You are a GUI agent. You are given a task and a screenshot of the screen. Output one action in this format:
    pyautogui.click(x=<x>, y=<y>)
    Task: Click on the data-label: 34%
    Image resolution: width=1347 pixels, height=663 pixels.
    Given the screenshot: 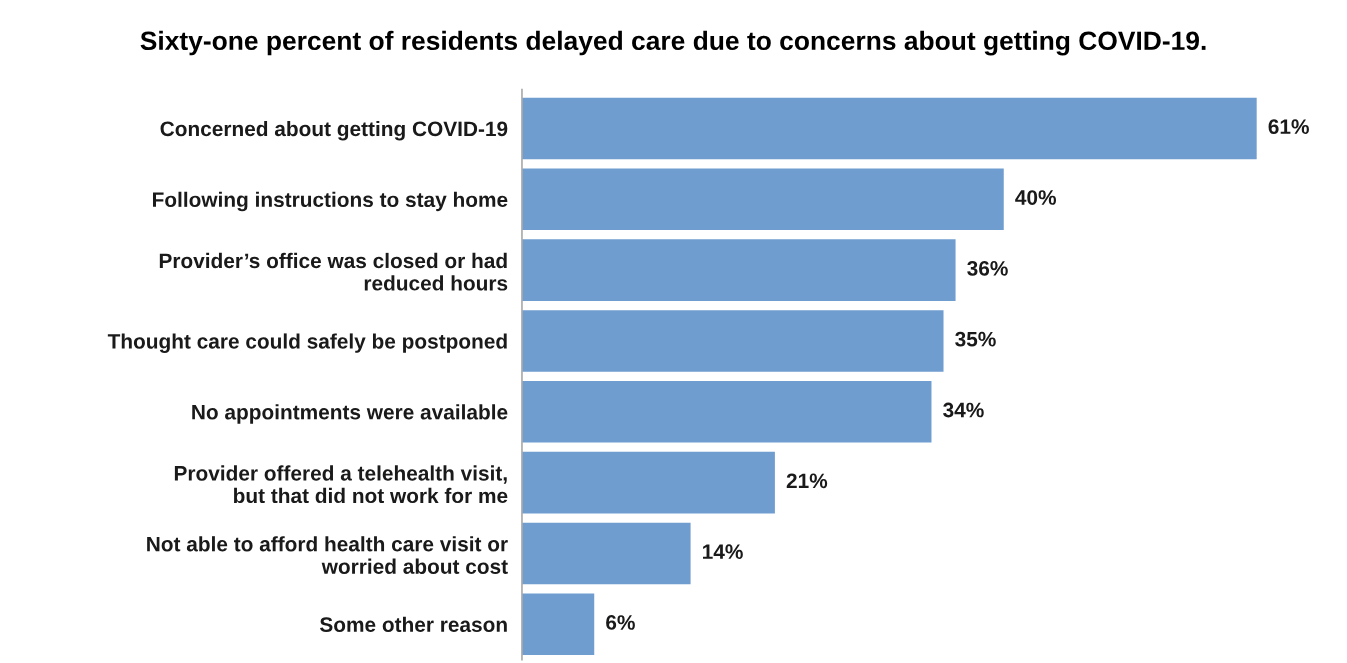 What is the action you would take?
    pyautogui.click(x=963, y=410)
    